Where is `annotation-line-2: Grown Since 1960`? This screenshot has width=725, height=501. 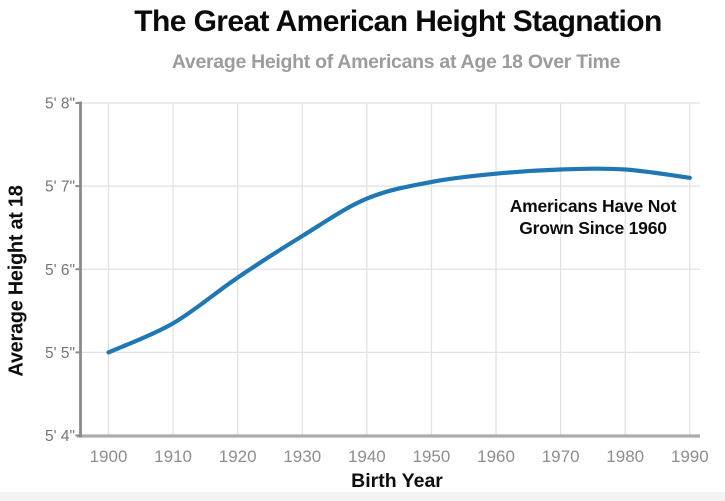 annotation-line-2: Grown Since 1960 is located at coordinates (593, 228).